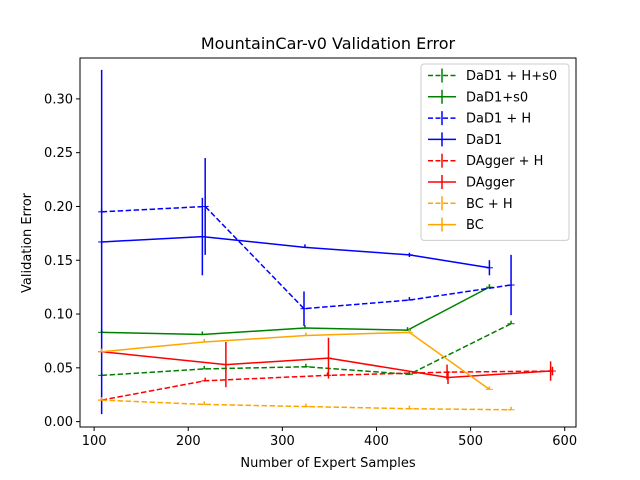  I want to click on chart-title: MountainCar-v0 Validation Error, so click(328, 43).